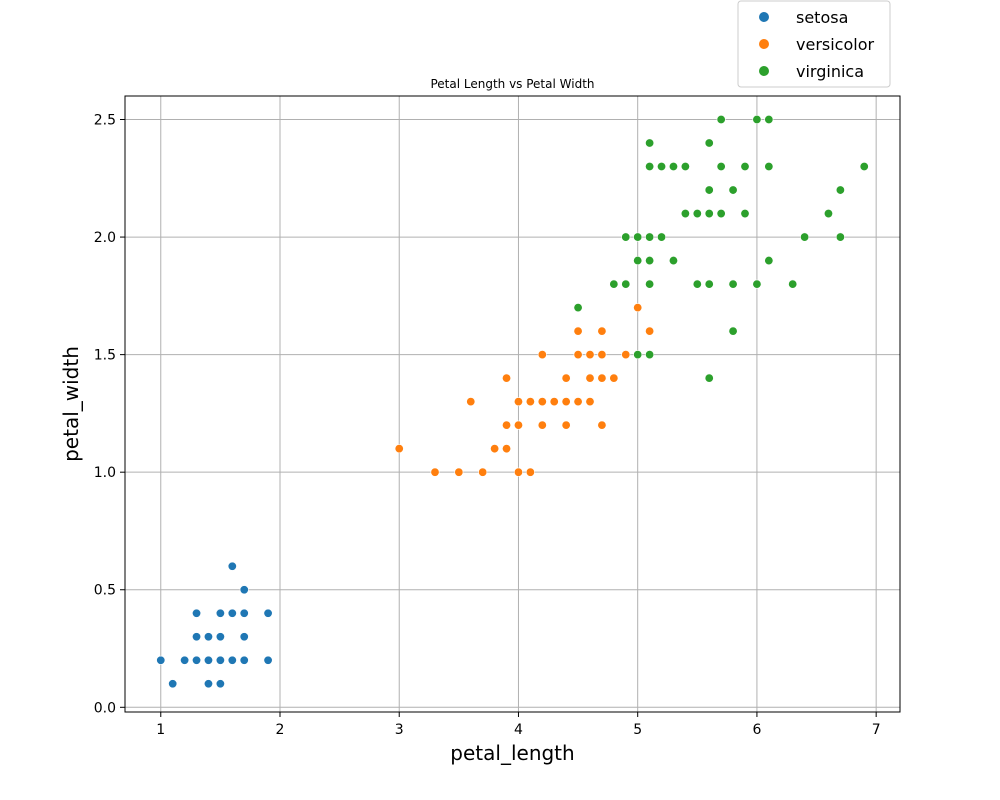 The width and height of the screenshot is (1000, 800). I want to click on x-tick-label: 7, so click(876, 730).